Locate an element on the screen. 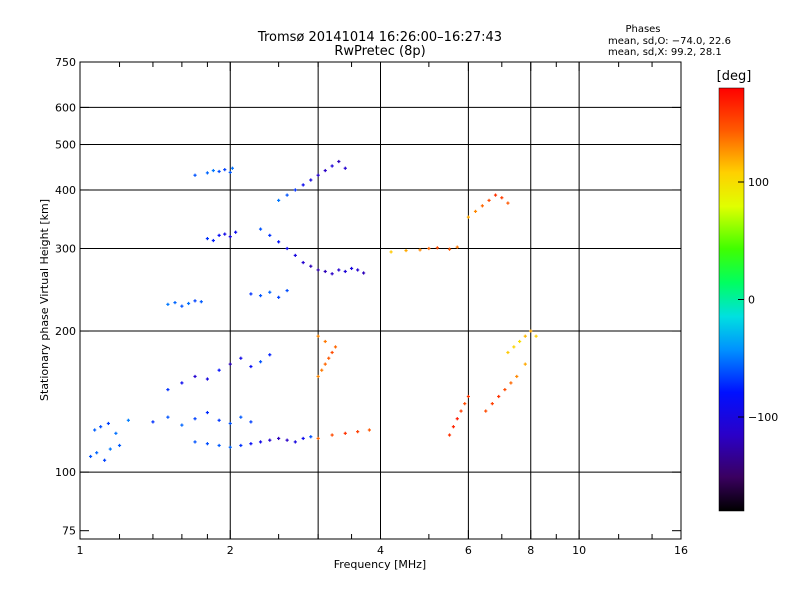 This screenshot has width=800, height=604. y-tick-label: 500 is located at coordinates (65, 145).